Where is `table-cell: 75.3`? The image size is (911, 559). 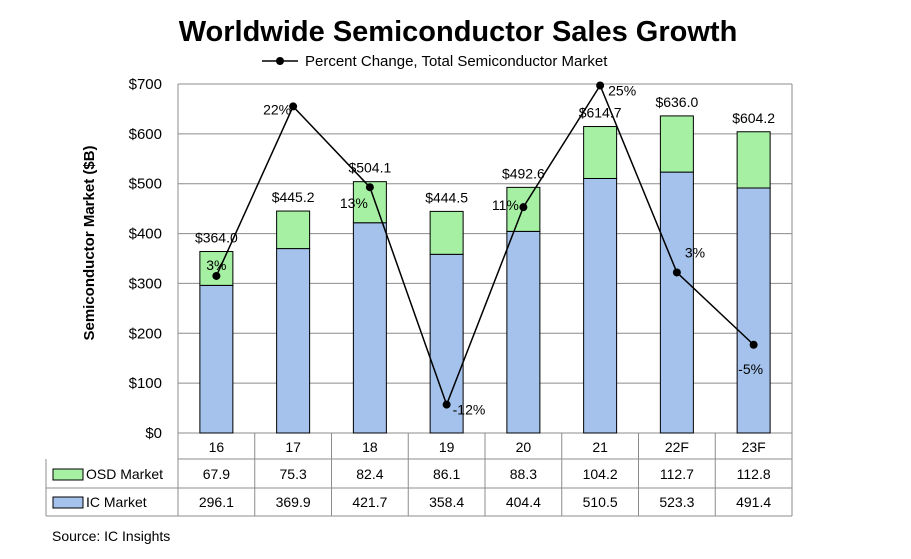
table-cell: 75.3 is located at coordinates (293, 474).